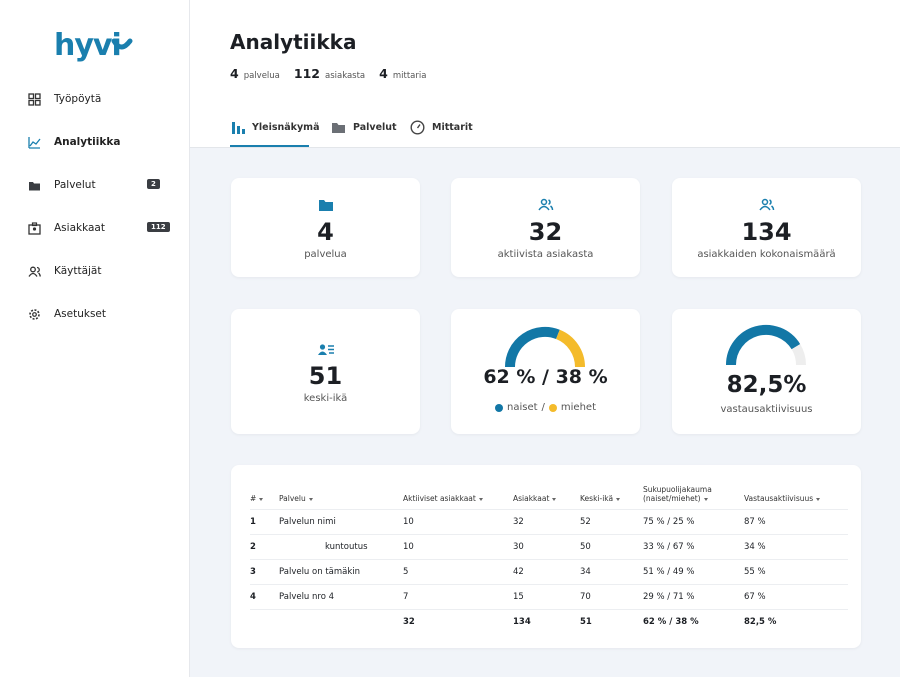 The width and height of the screenshot is (900, 677). I want to click on cell-text: 67 %, so click(755, 597).